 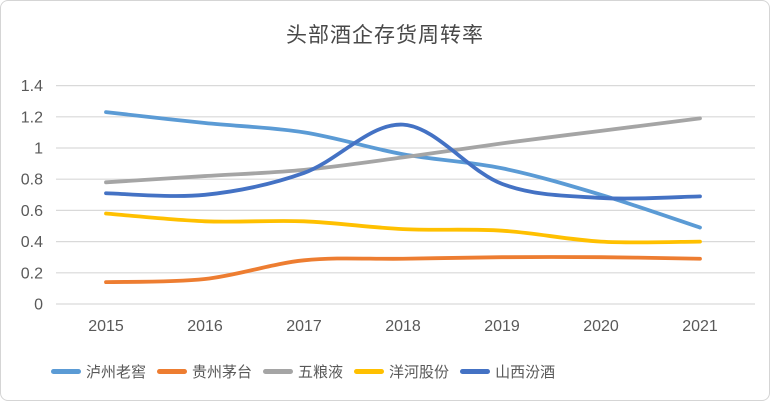 I want to click on x-axis-tick-label: 2020, so click(x=601, y=326).